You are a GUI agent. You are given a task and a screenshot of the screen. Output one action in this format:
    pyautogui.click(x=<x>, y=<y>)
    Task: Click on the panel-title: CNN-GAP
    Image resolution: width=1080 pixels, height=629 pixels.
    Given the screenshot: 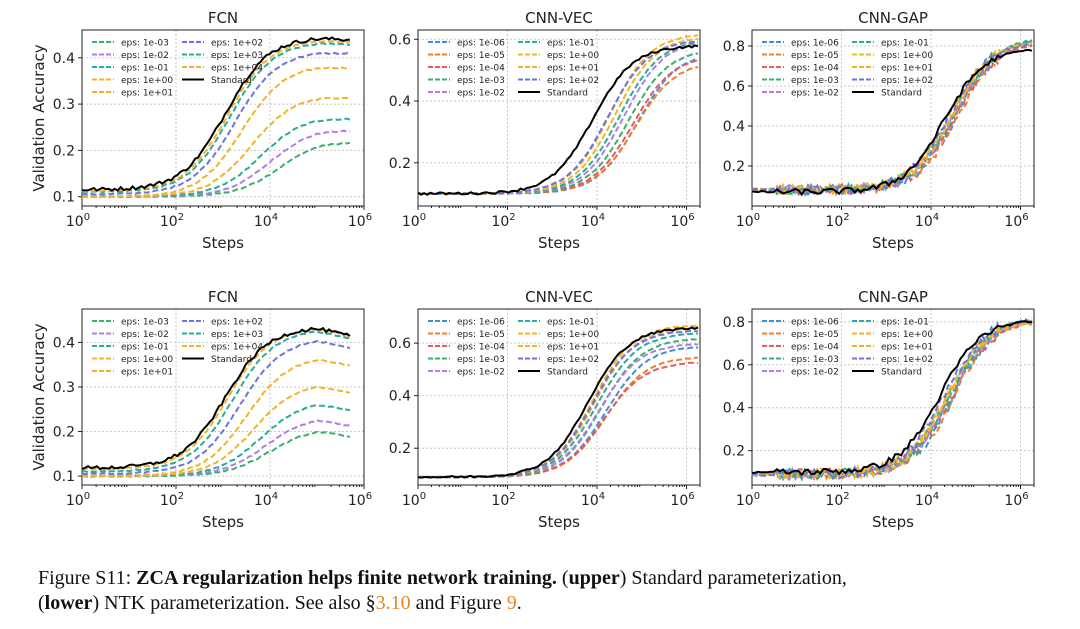 What is the action you would take?
    pyautogui.click(x=893, y=297)
    